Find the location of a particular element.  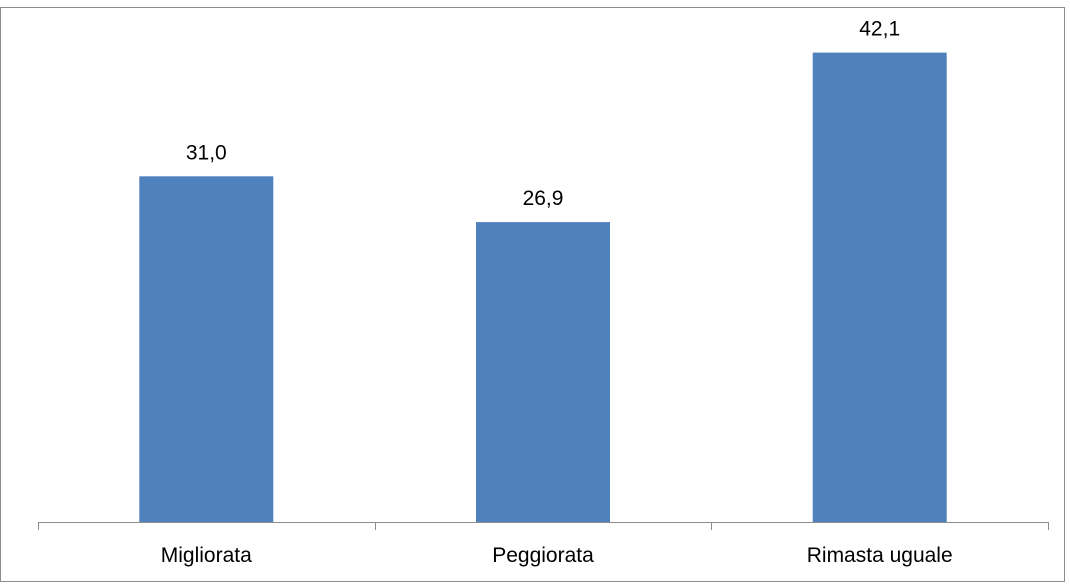

bar-value-label: 26,9 is located at coordinates (543, 198).